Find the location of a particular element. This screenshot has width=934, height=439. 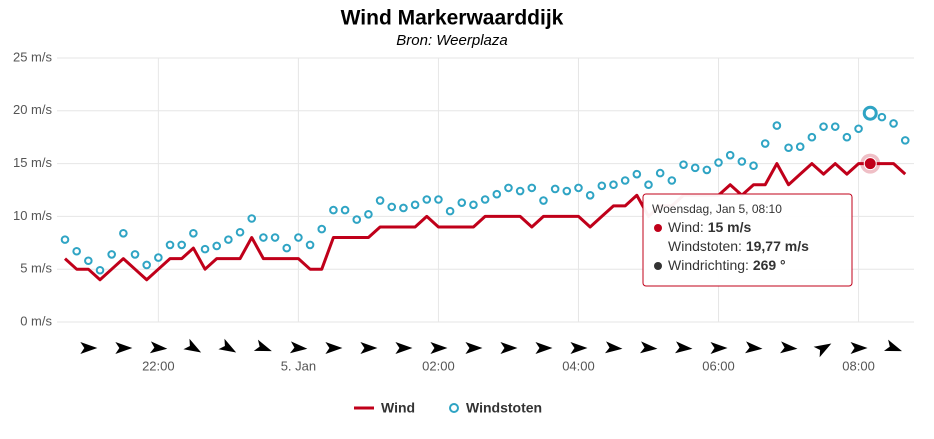

y-tick-label: 5 m/s is located at coordinates (36, 268).